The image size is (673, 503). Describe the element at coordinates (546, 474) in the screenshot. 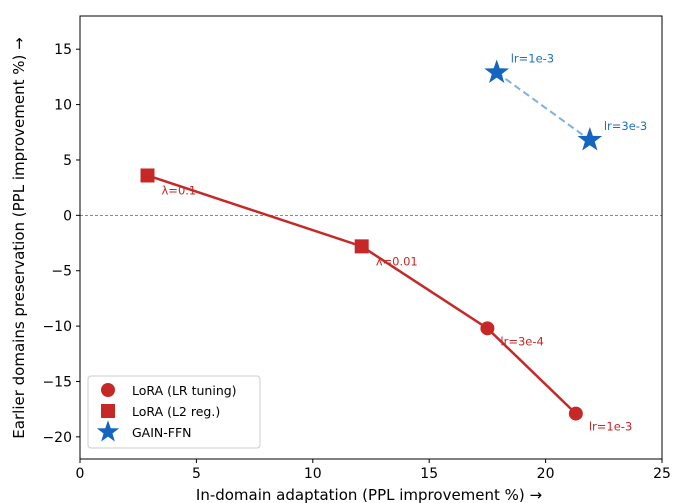

I see `x-tick-label: 20` at that location.